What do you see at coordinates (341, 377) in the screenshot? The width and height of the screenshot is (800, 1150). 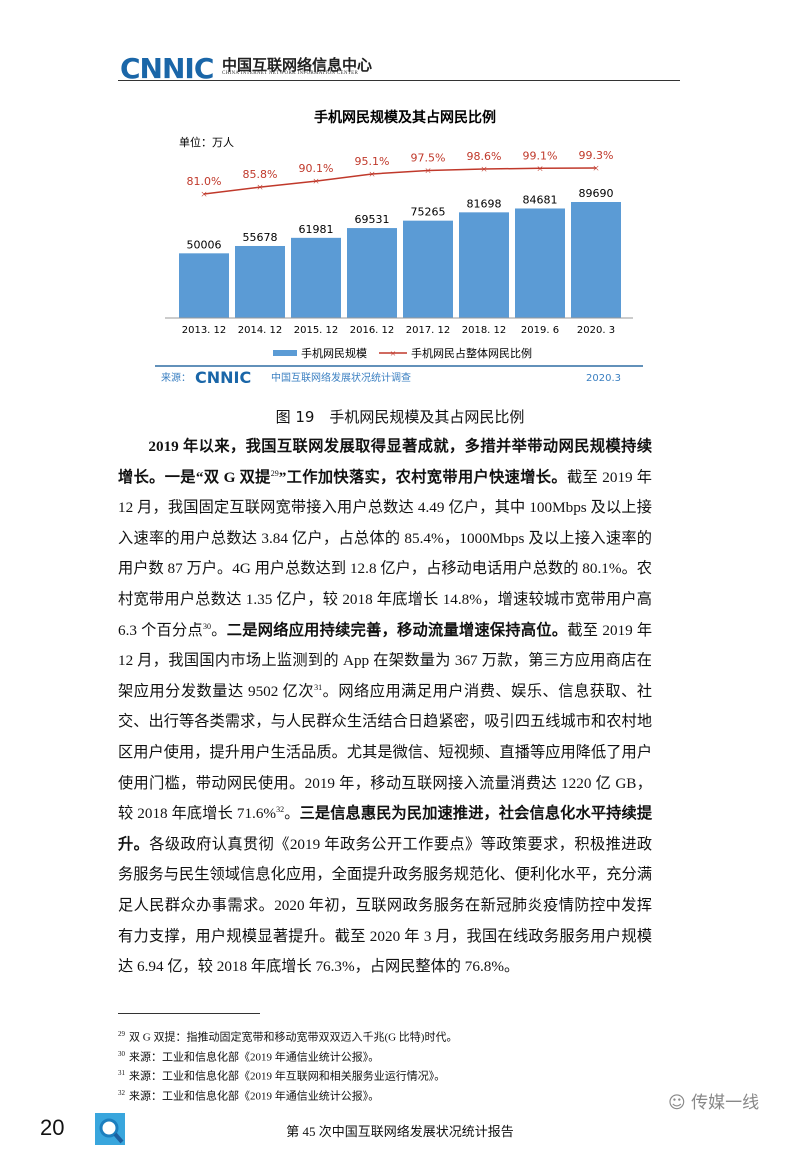 I see `source-text: 中国互联网络发展状况统计调查` at bounding box center [341, 377].